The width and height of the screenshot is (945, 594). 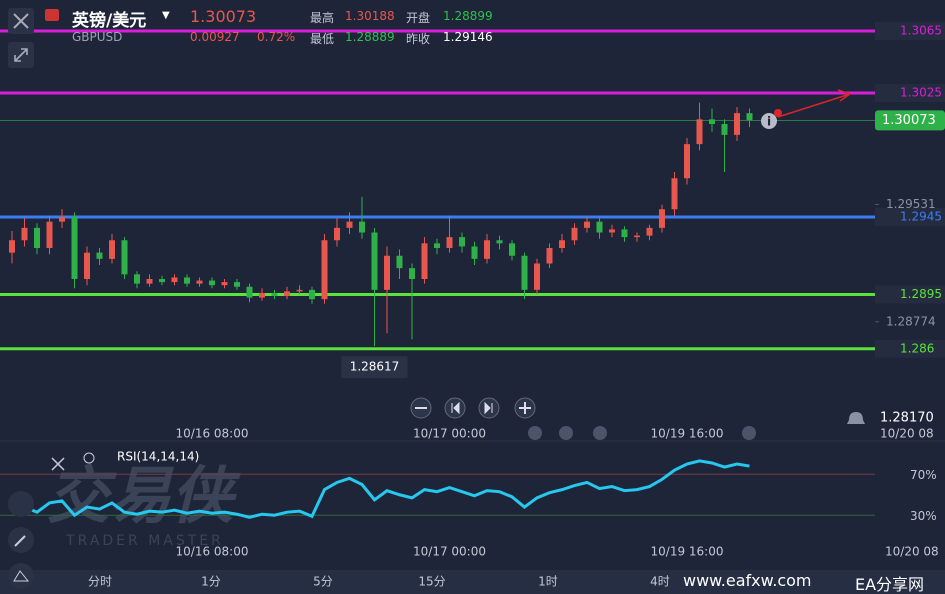 What do you see at coordinates (418, 39) in the screenshot?
I see `prev-label: 昨收` at bounding box center [418, 39].